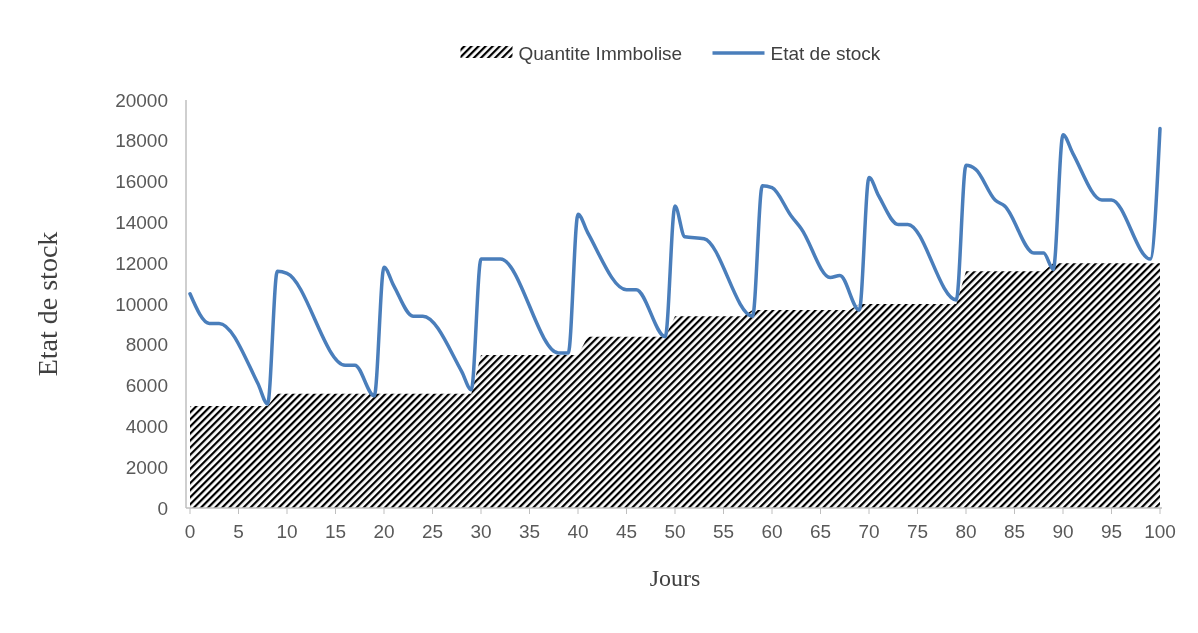  I want to click on x-tick-label: 85, so click(1014, 531).